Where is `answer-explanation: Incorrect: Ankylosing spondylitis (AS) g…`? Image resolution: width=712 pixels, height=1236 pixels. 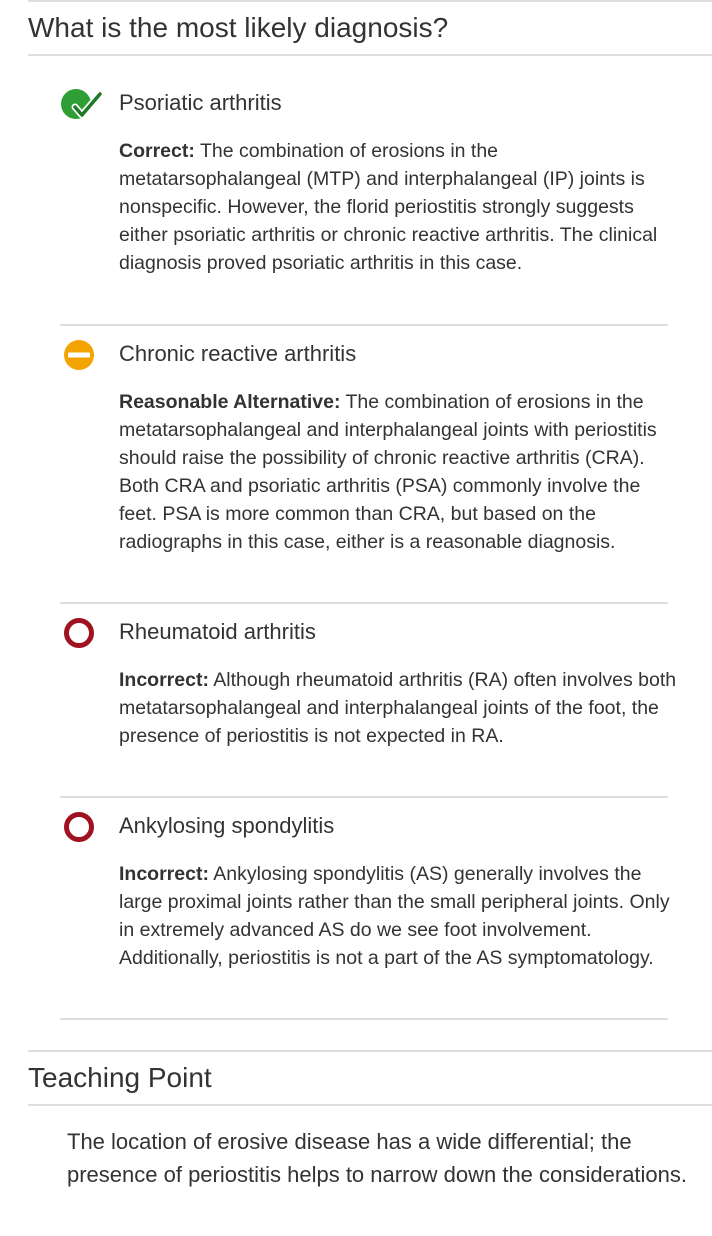
answer-explanation: Incorrect: Ankylosing spondylitis (AS) g… is located at coordinates (399, 916).